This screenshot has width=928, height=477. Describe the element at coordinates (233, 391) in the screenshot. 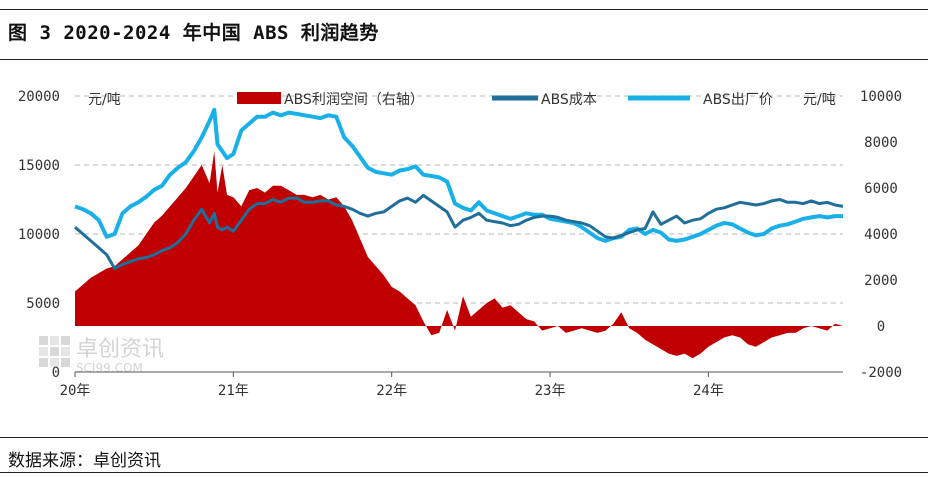

I see `x-tick-label: 21年` at that location.